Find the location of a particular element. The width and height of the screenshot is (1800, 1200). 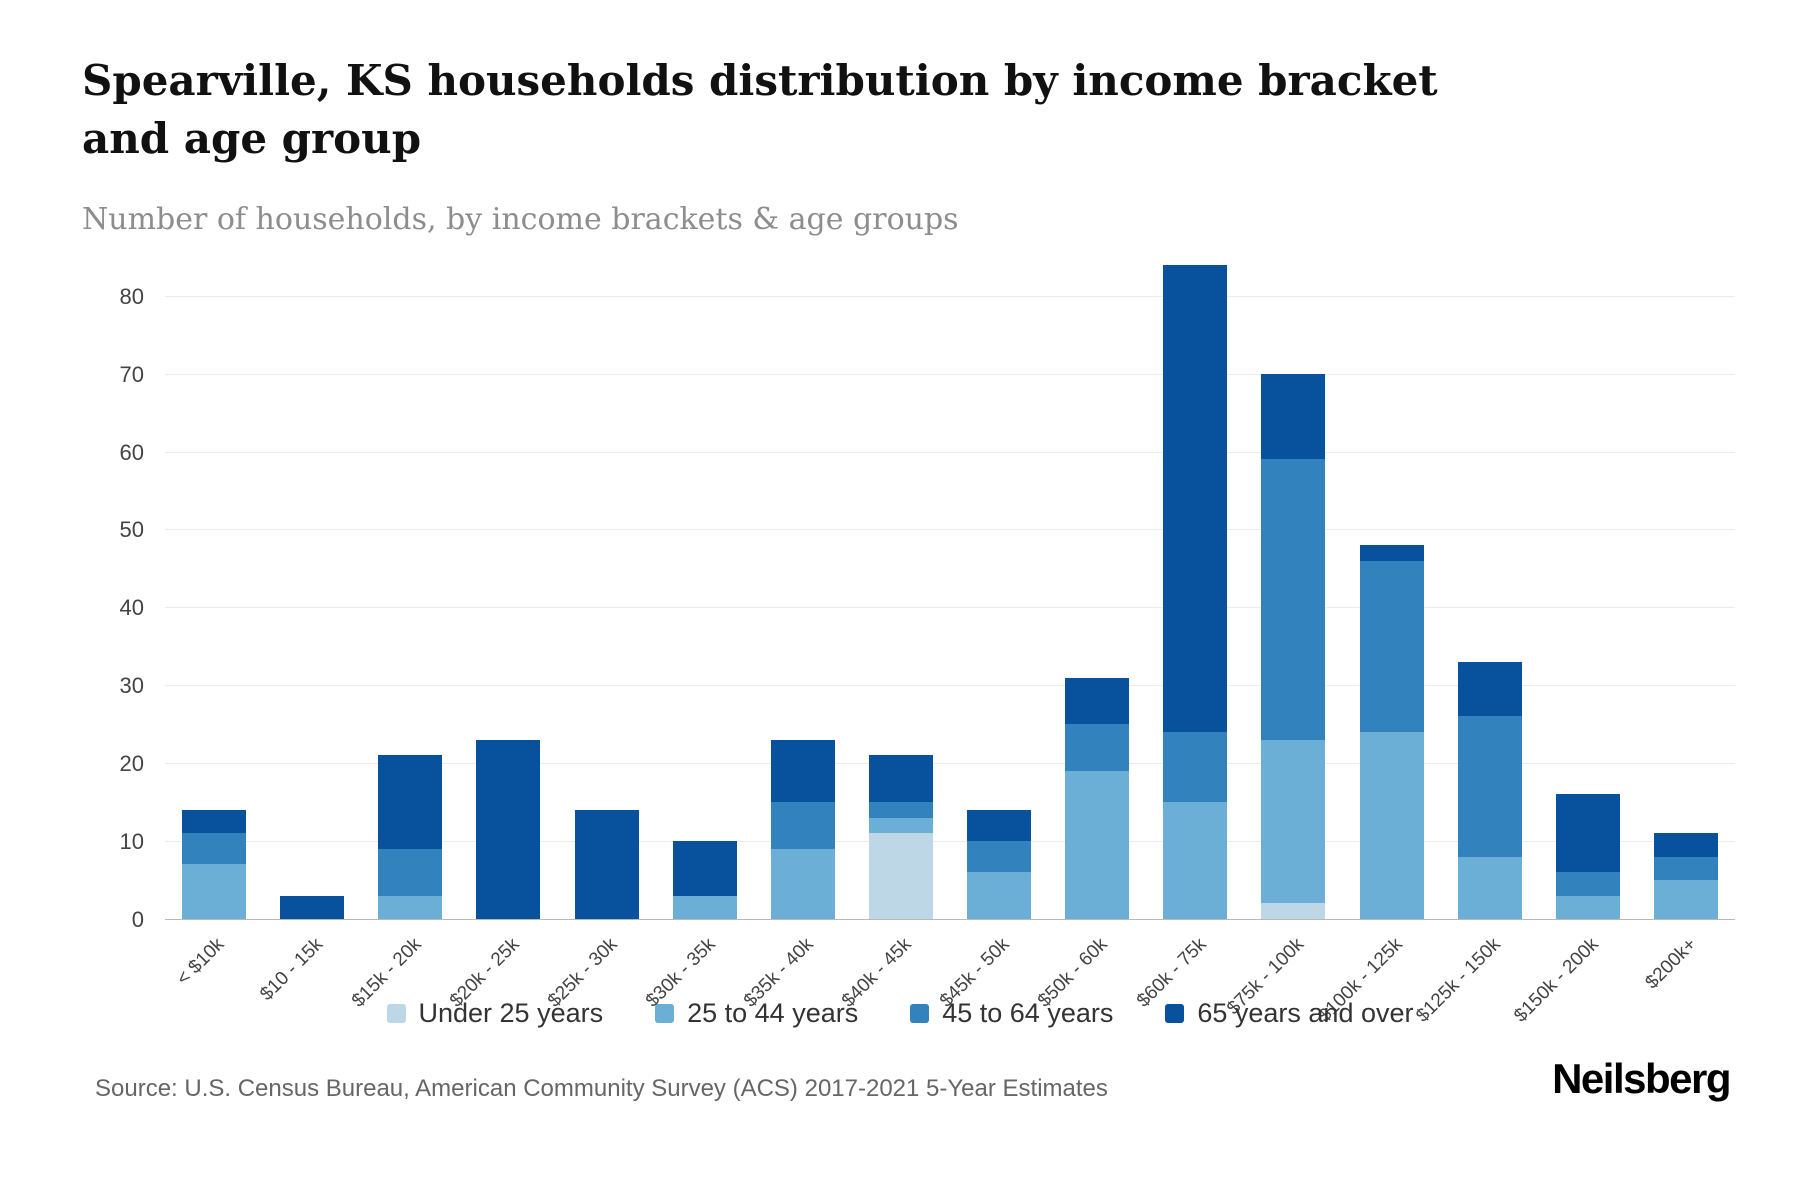

bar-column: $150k - 200k is located at coordinates (1573, 638).